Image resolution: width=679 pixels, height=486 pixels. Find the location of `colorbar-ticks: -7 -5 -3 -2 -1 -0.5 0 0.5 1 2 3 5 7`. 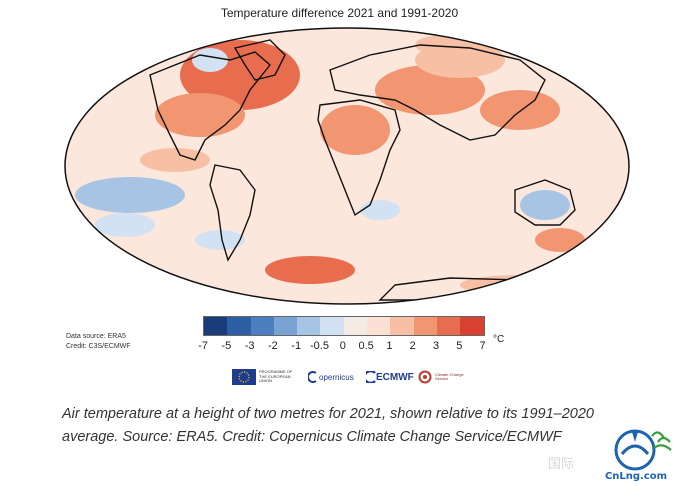

colorbar-ticks: -7 -5 -3 -2 -1 -0.5 0 0.5 1 2 3 5 7 is located at coordinates (339, 348).